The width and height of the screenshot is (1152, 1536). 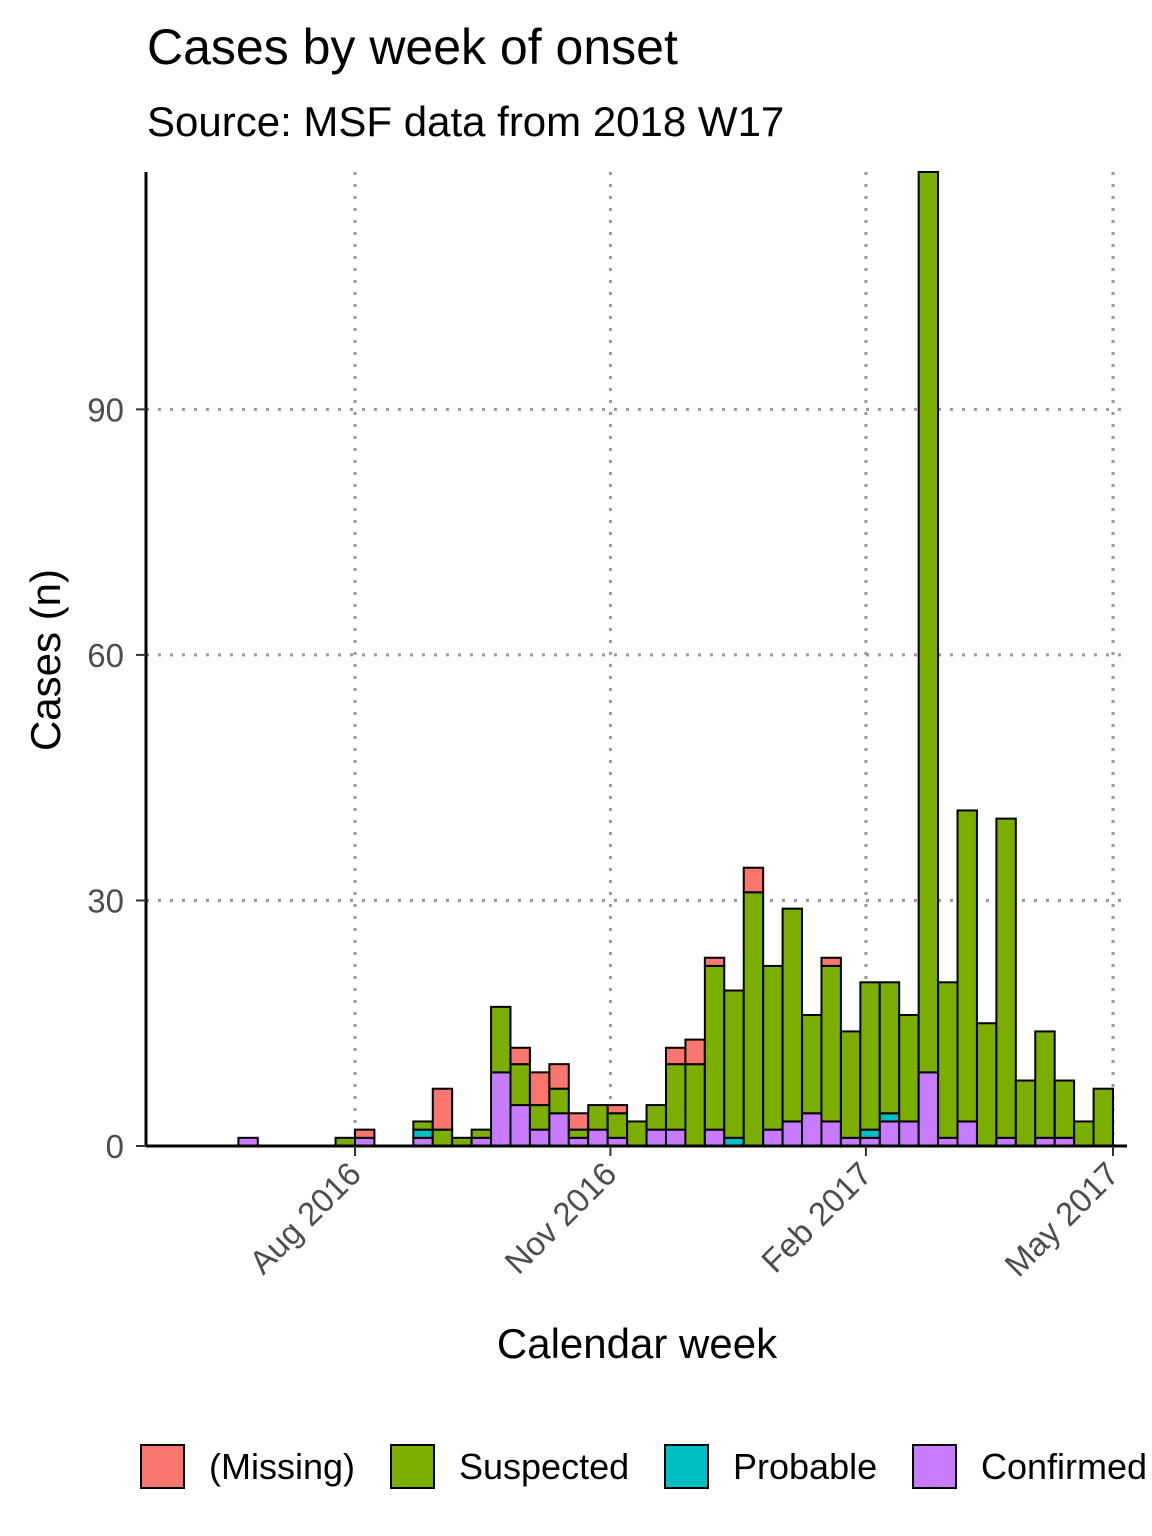 What do you see at coordinates (1064, 1466) in the screenshot?
I see `legend-label: Confirmed` at bounding box center [1064, 1466].